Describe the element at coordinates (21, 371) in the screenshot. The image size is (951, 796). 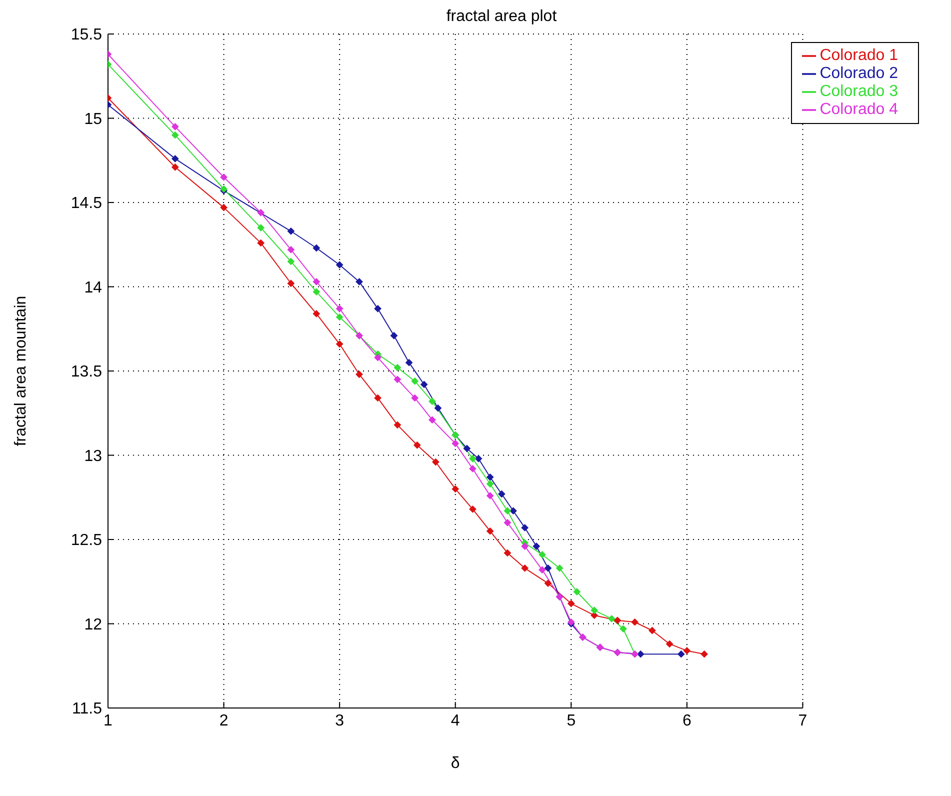
I see `y-axis-title: fractal area mountain` at that location.